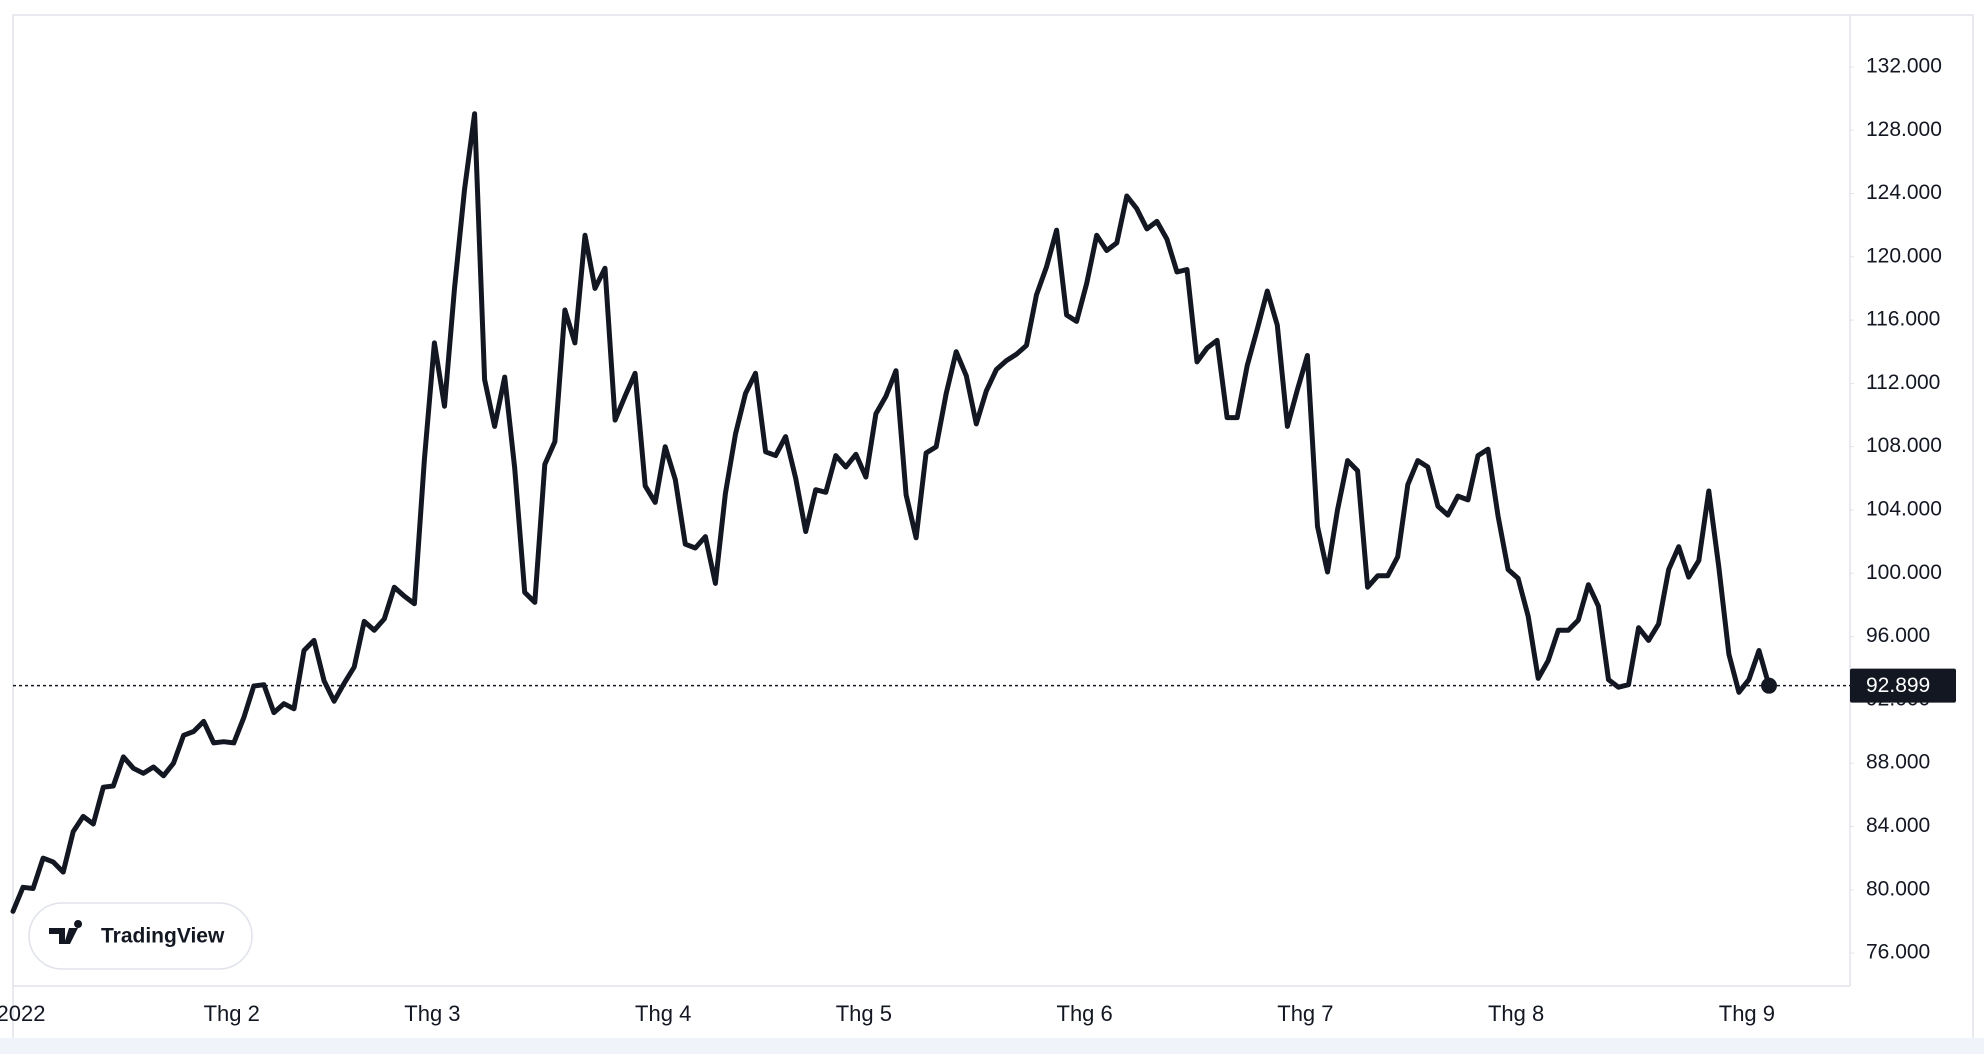  Describe the element at coordinates (1904, 572) in the screenshot. I see `y-tick-label: 100.000` at that location.